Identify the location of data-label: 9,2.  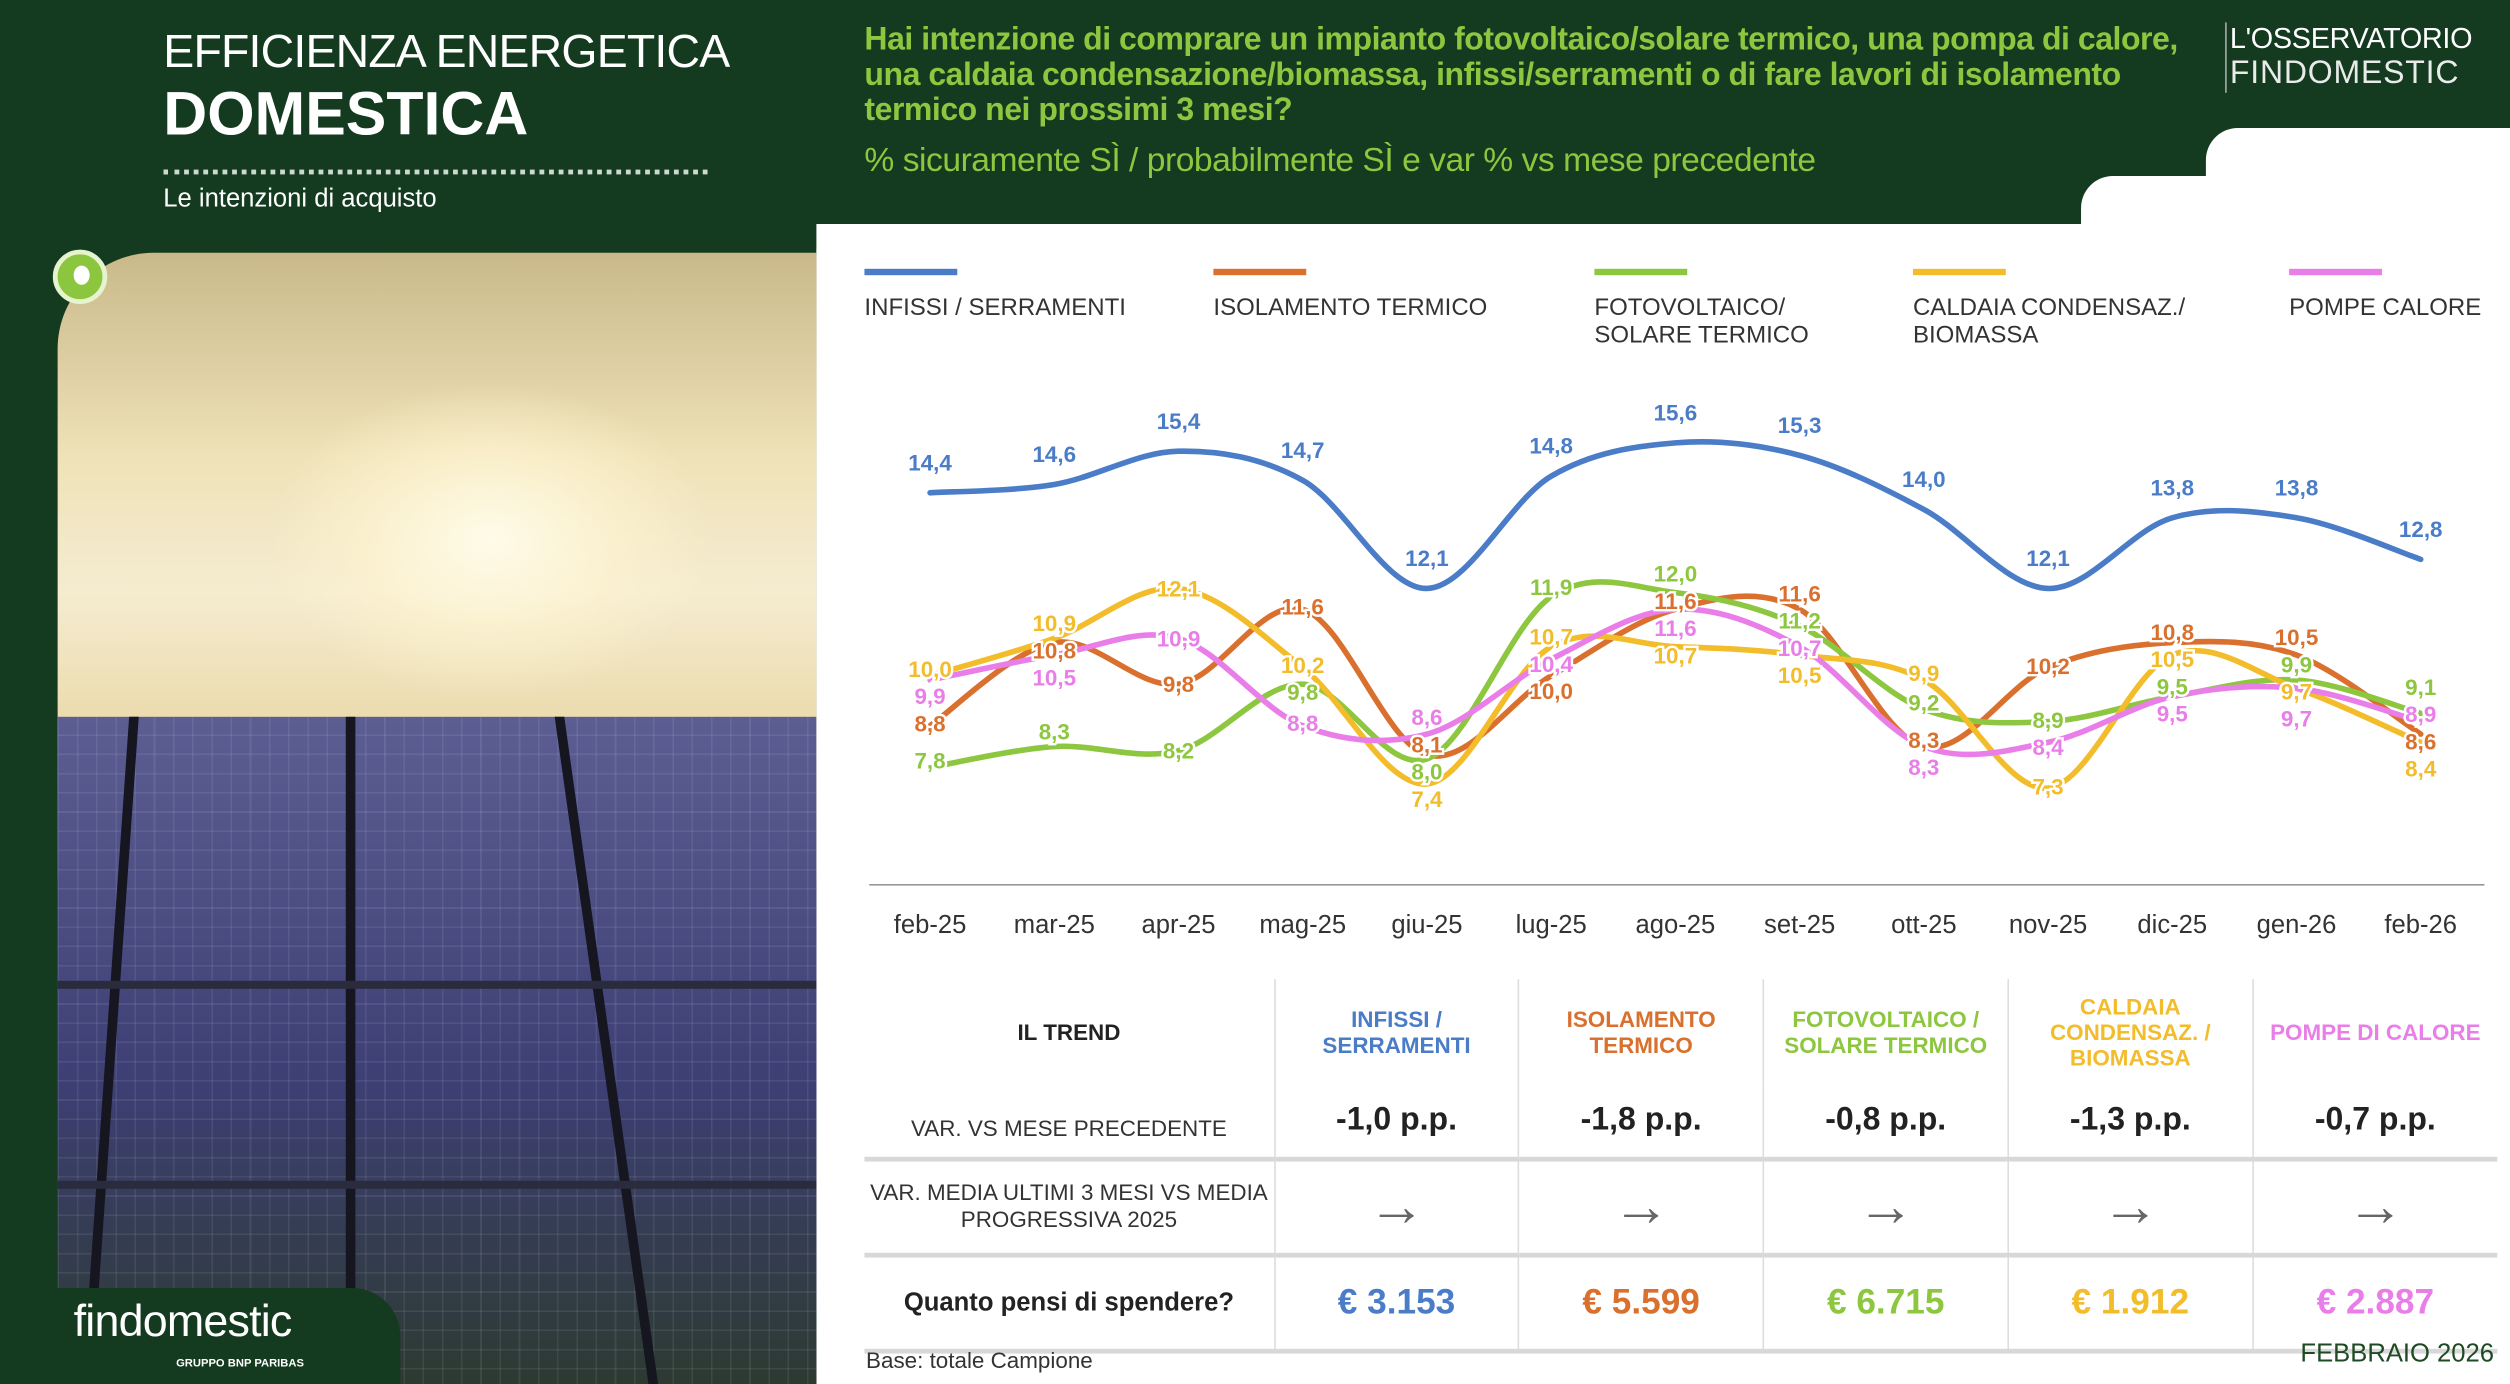
(1923, 702).